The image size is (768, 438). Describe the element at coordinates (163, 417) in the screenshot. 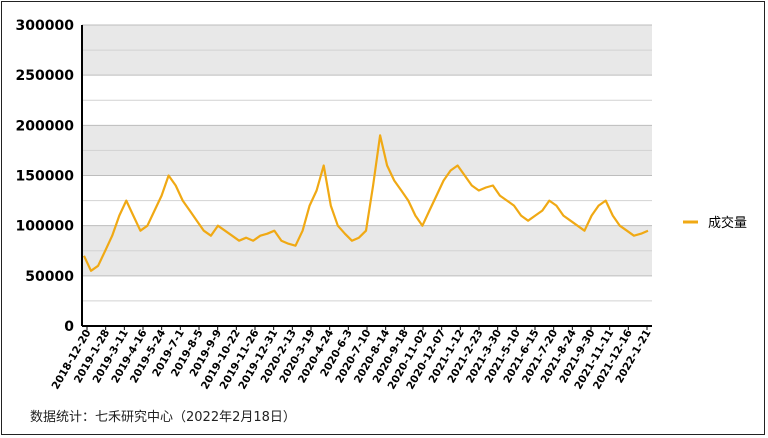

I see `source-note: 数据统计：七禾研究中心（2022年2月18日）` at that location.